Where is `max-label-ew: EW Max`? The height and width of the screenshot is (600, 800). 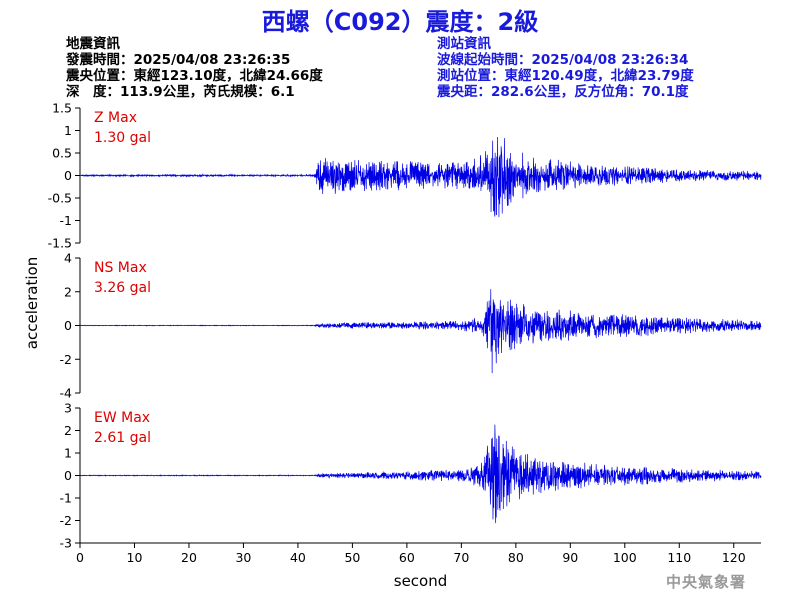
max-label-ew: EW Max is located at coordinates (122, 418).